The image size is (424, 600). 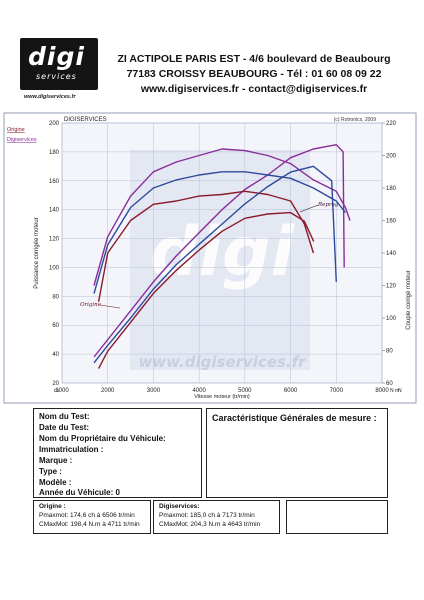 What do you see at coordinates (102, 438) in the screenshot?
I see `owner-label: Nom du Propriétaire du Véhicule:` at bounding box center [102, 438].